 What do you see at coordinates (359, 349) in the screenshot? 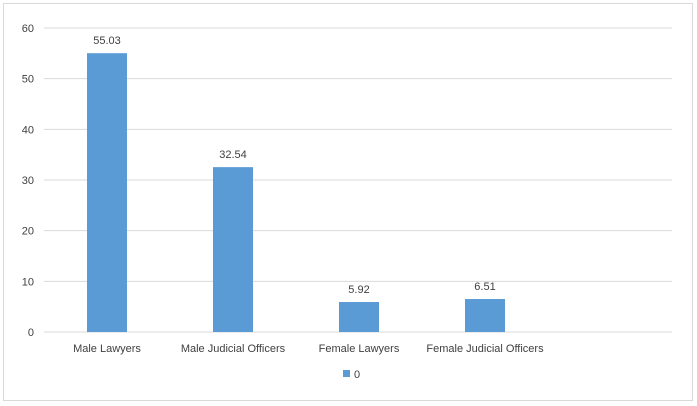
I see `category-label: Female Lawyers` at bounding box center [359, 349].